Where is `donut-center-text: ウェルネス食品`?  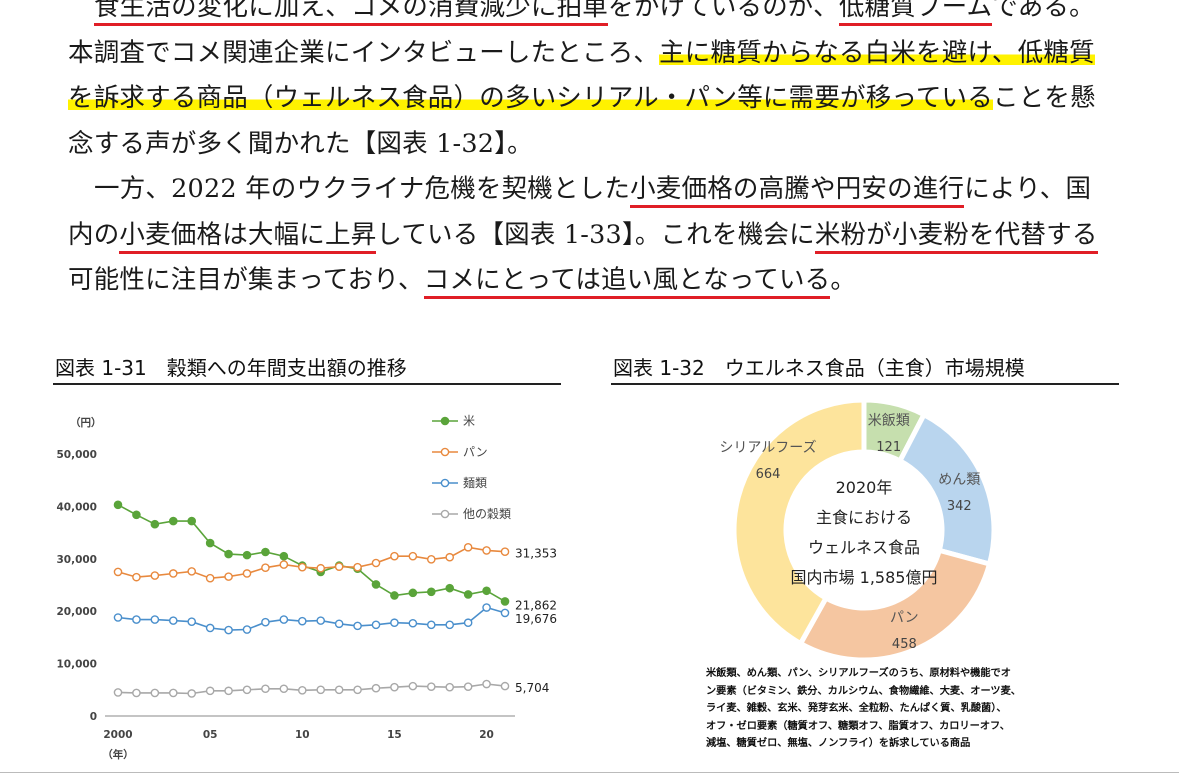 donut-center-text: ウェルネス食品 is located at coordinates (864, 547).